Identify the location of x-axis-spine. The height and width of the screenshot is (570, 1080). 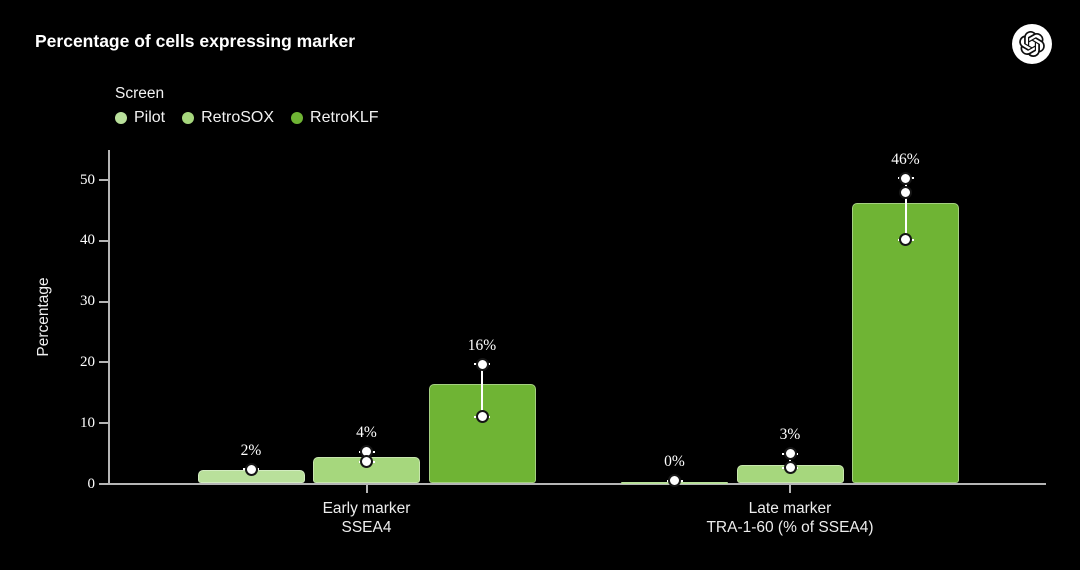
(577, 484).